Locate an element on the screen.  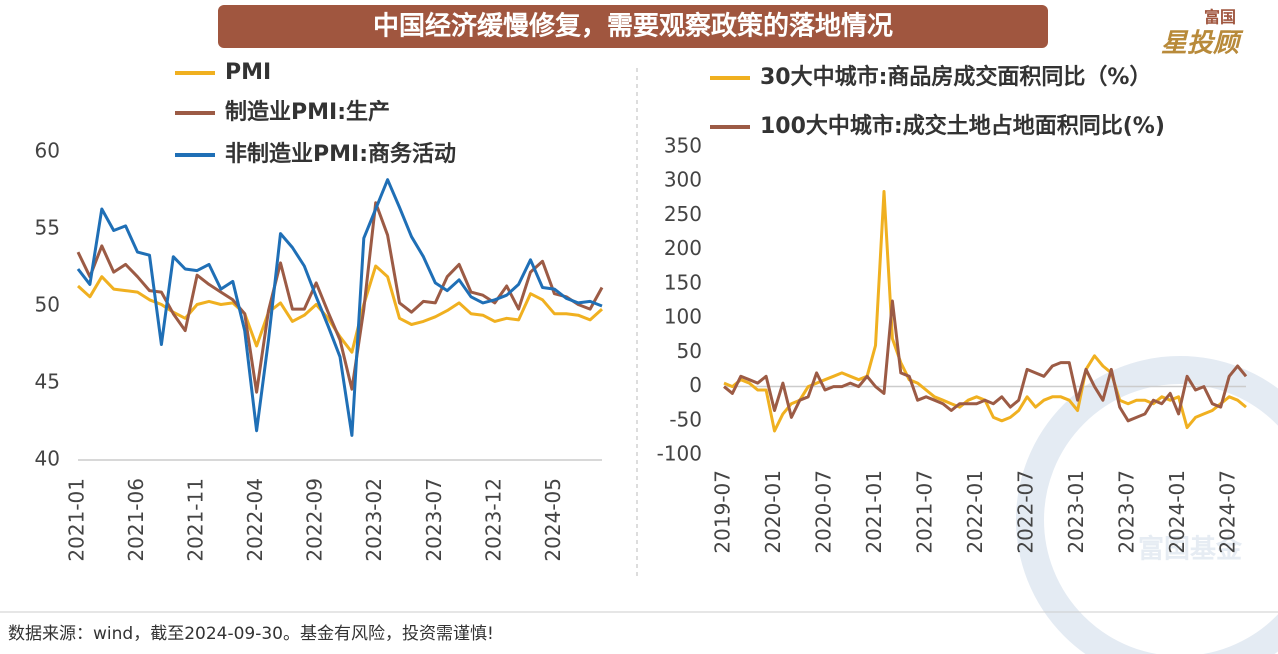
x-tick-label: 2022-01 is located at coordinates (975, 512).